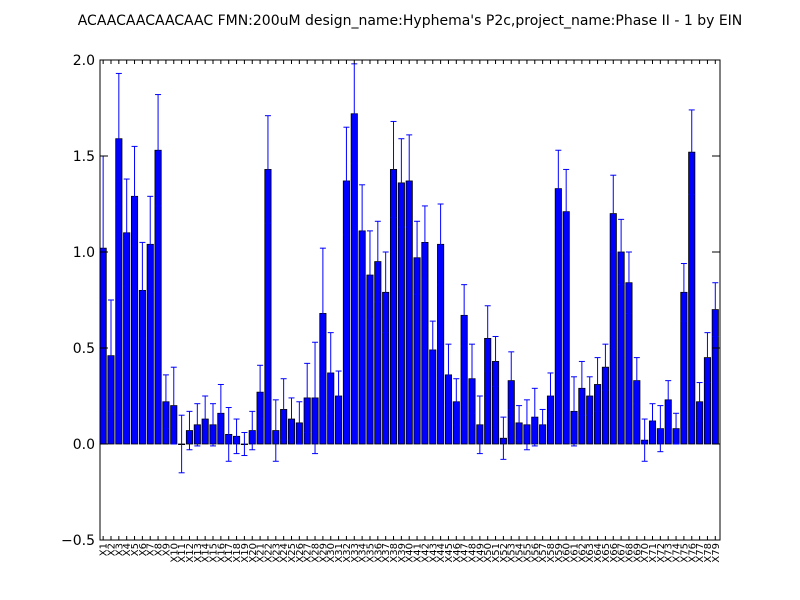 The image size is (800, 600). I want to click on error-bar-X30, so click(330, 373).